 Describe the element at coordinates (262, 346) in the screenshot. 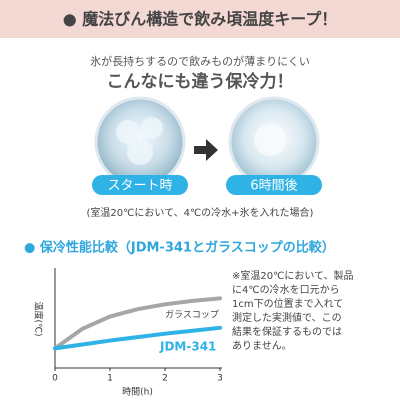

I see `note-line: ありません。` at that location.